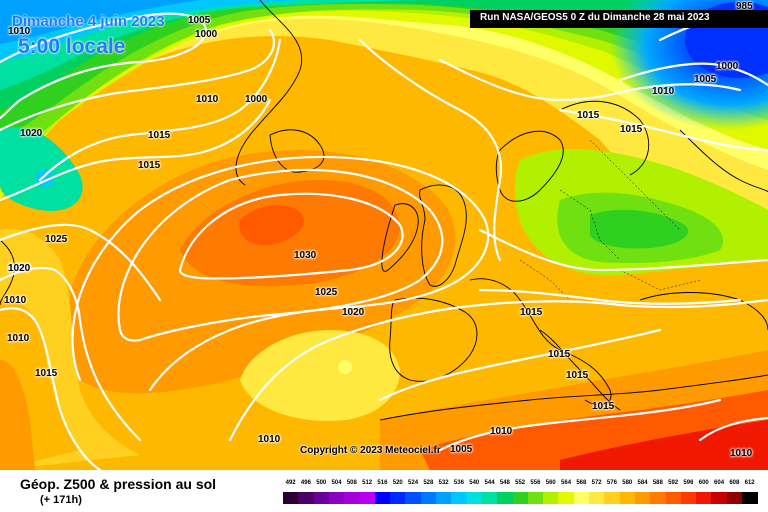 This screenshot has height=512, width=768. Describe the element at coordinates (688, 483) in the screenshot. I see `scale-tick-label: 596` at that location.